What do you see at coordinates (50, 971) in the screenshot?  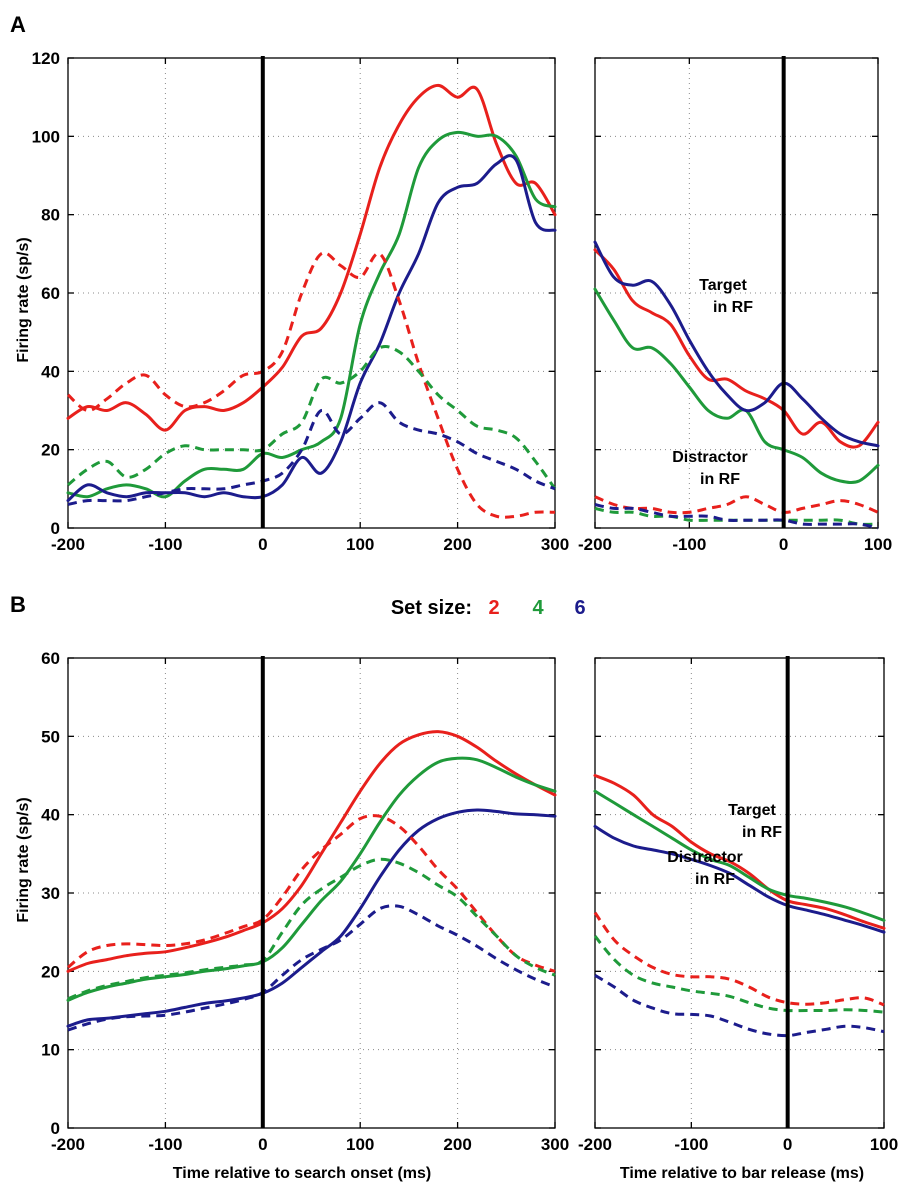 I see `b-search-y-tick-label: 20` at bounding box center [50, 971].